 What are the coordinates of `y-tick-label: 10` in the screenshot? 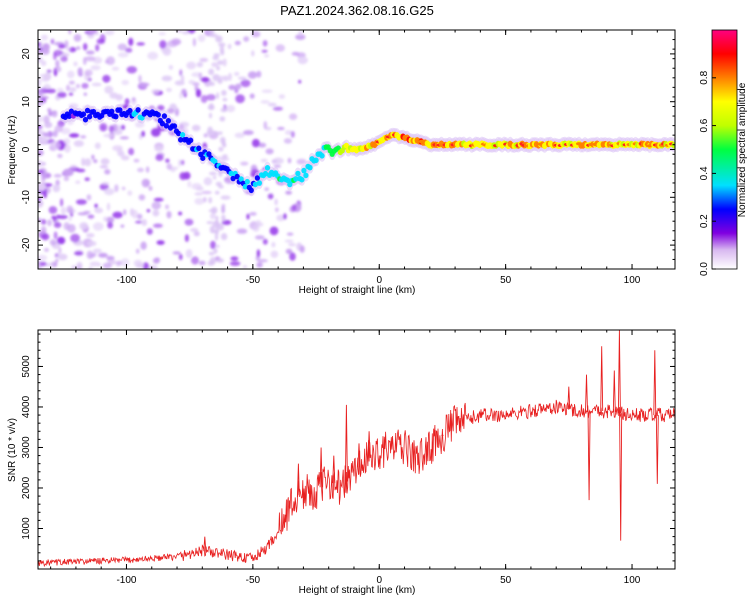 It's located at (26, 102).